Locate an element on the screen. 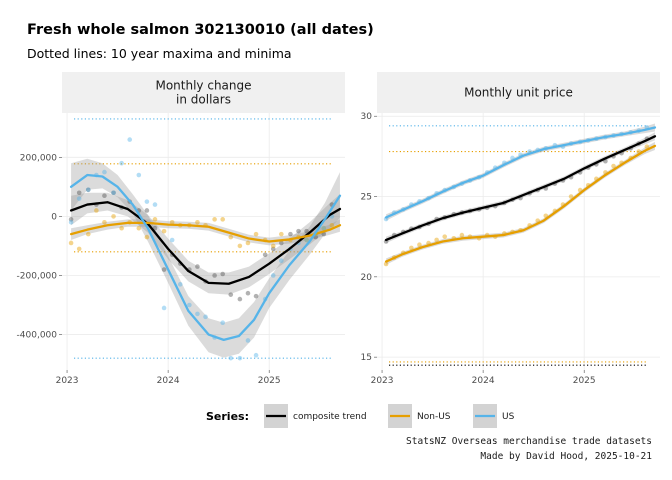 This screenshot has height=480, width=672. legend-item-non-us: Non-US is located at coordinates (419, 416).